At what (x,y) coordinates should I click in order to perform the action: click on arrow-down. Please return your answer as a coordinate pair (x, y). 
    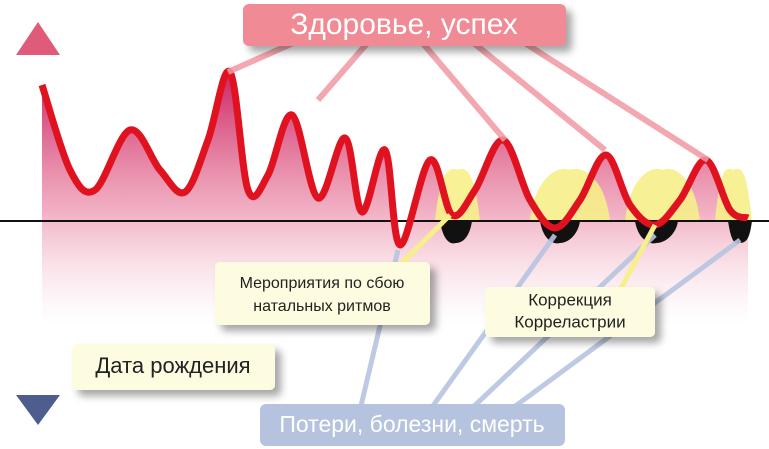
    Looking at the image, I should click on (38, 410).